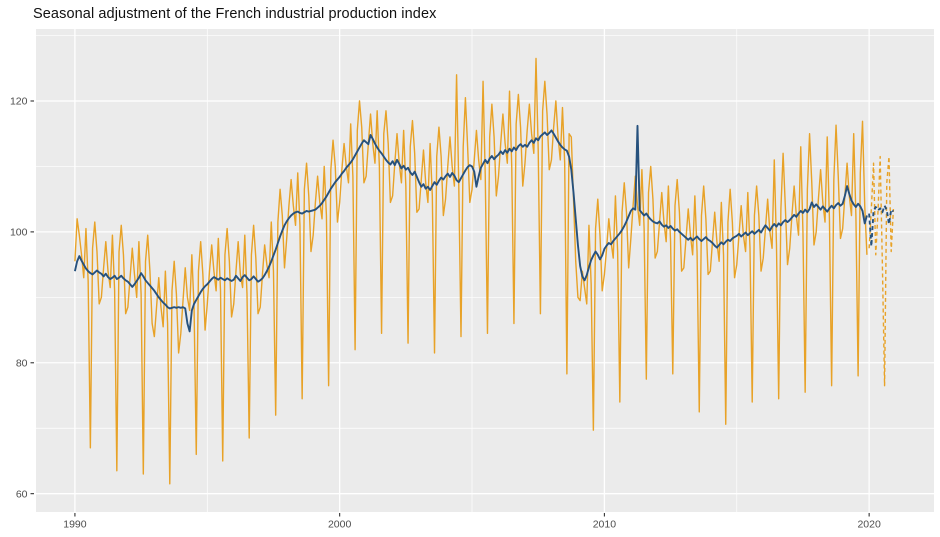 This screenshot has width=940, height=537. I want to click on y-tick-label: 60, so click(22, 494).